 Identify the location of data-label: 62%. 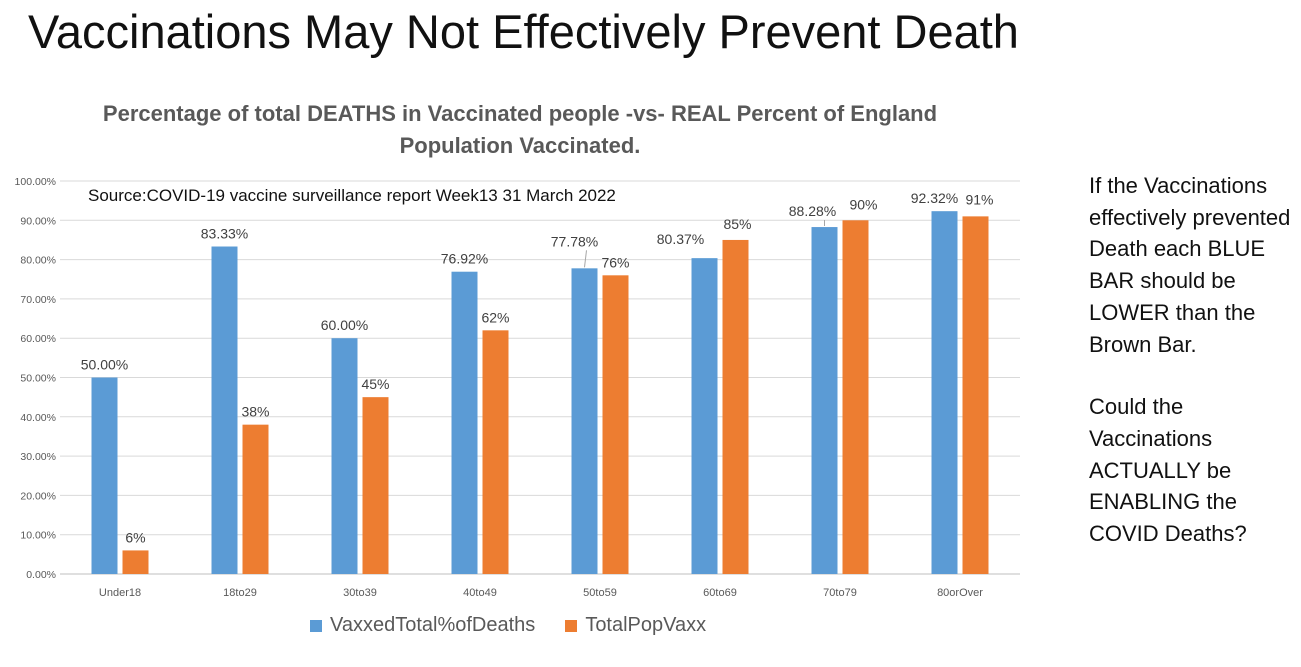
(495, 317).